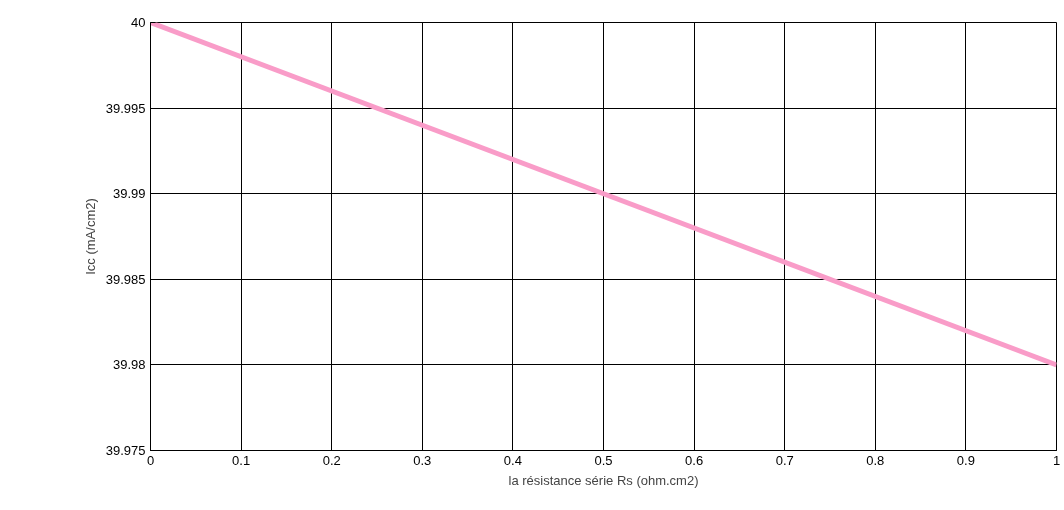 This screenshot has width=1064, height=510. Describe the element at coordinates (150, 460) in the screenshot. I see `x-tick-label: 0` at that location.